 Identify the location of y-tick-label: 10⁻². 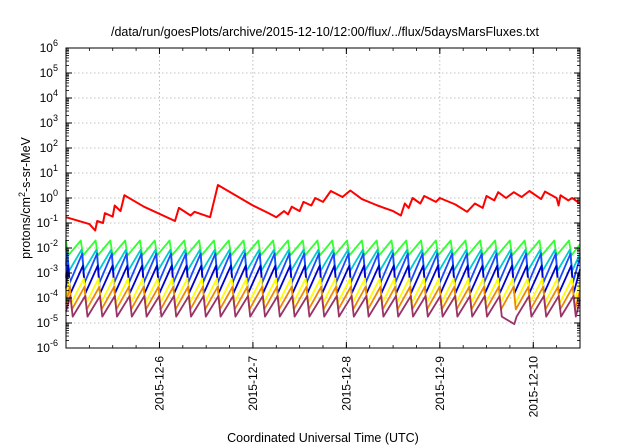
(47, 246).